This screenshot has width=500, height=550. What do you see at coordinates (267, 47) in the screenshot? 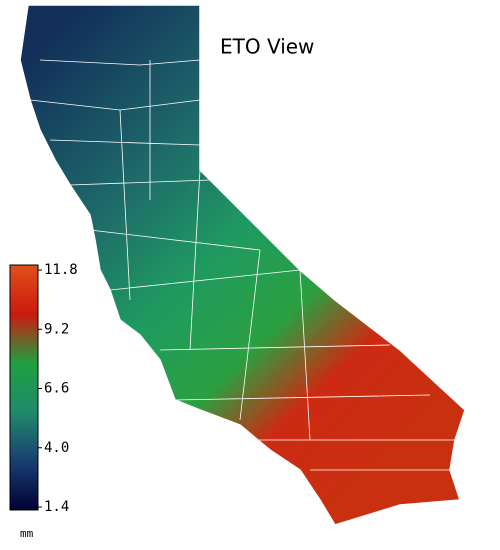
I see `title: ETO View` at bounding box center [267, 47].